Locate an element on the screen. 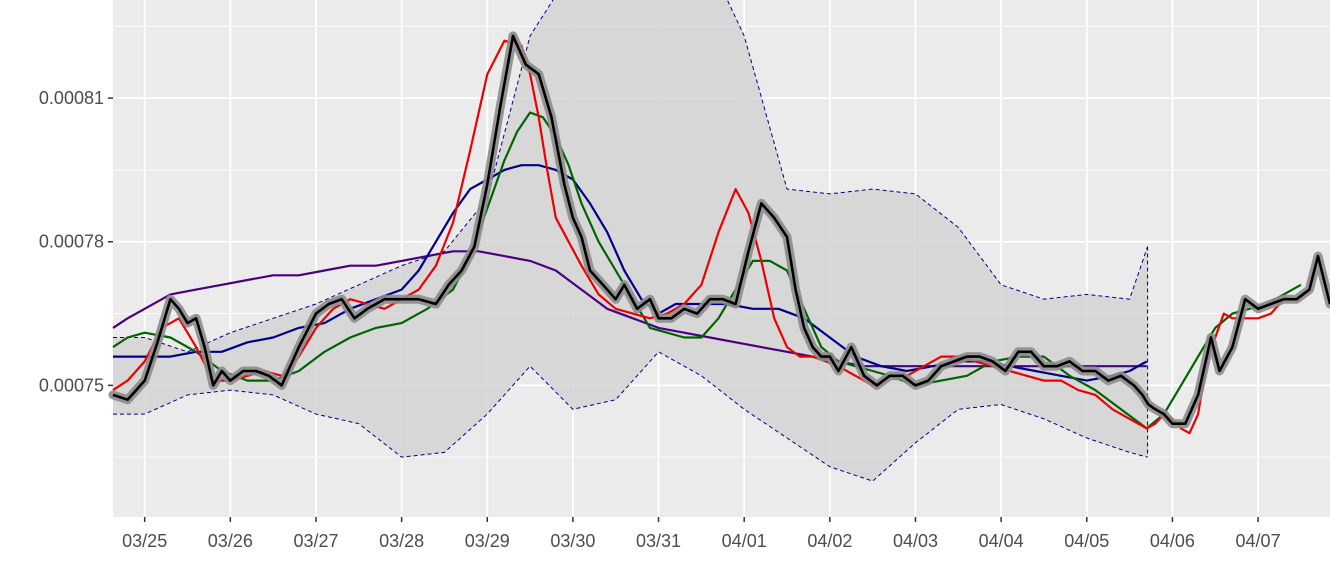 The height and width of the screenshot is (565, 1330). y-tick-label: 0.00075 is located at coordinates (71, 385).